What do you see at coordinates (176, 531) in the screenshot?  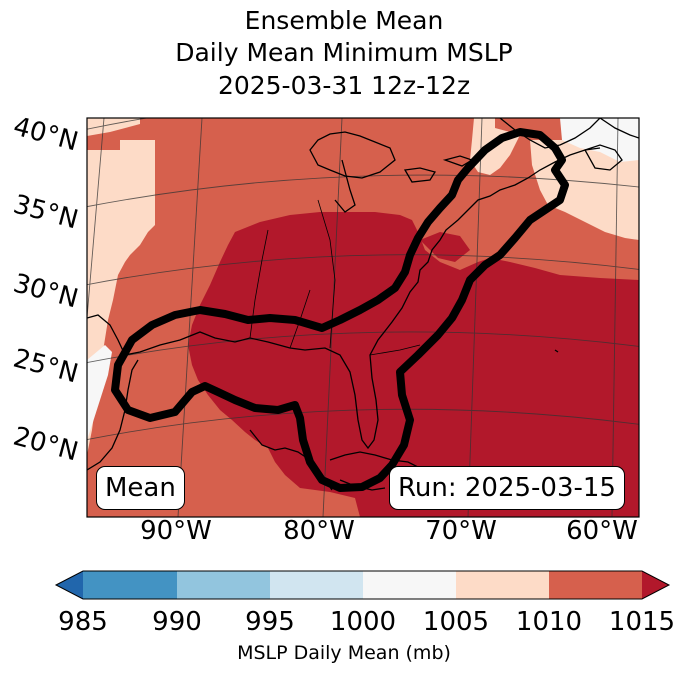 I see `lon-label-90w: 90°W` at bounding box center [176, 531].